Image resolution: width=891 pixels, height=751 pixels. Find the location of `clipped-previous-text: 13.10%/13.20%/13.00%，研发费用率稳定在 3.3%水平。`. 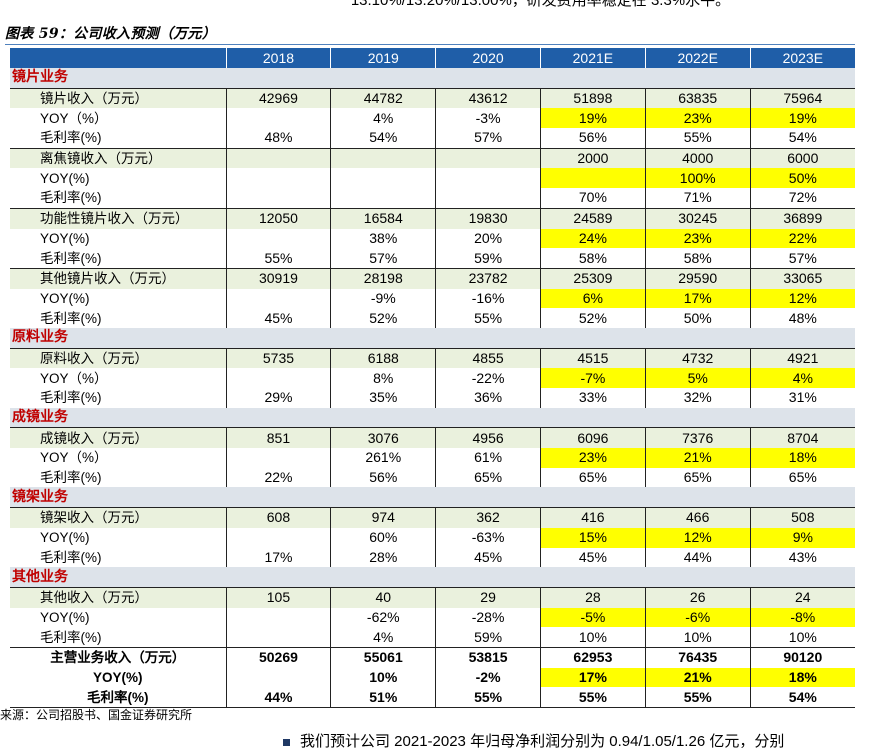

clipped-previous-text: 13.10%/13.20%/13.00%，研发费用率稳定在 3.3%水平。 is located at coordinates (540, 4).